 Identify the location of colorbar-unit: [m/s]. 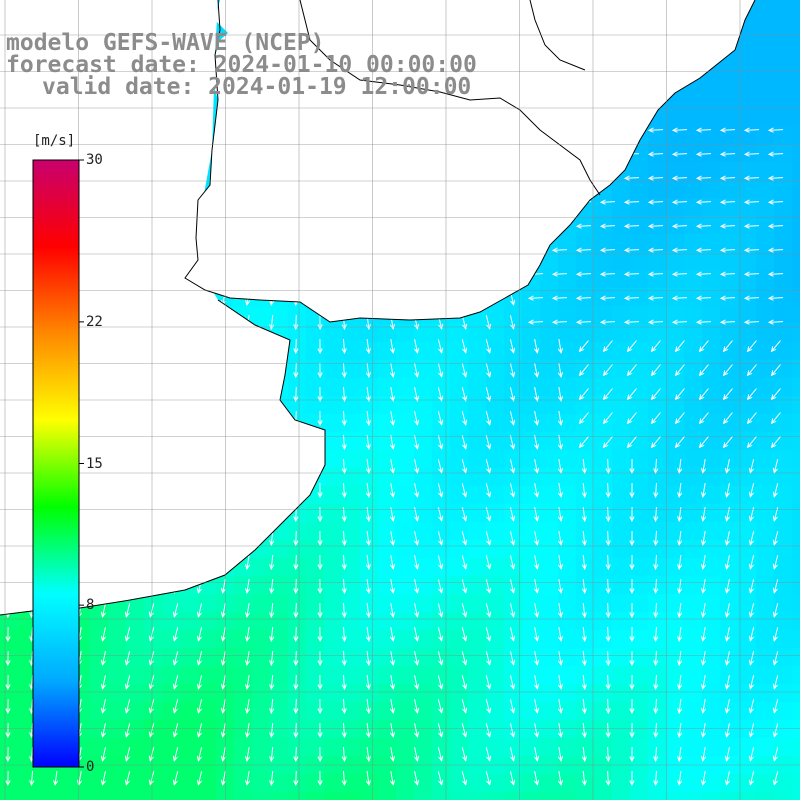
(54, 141).